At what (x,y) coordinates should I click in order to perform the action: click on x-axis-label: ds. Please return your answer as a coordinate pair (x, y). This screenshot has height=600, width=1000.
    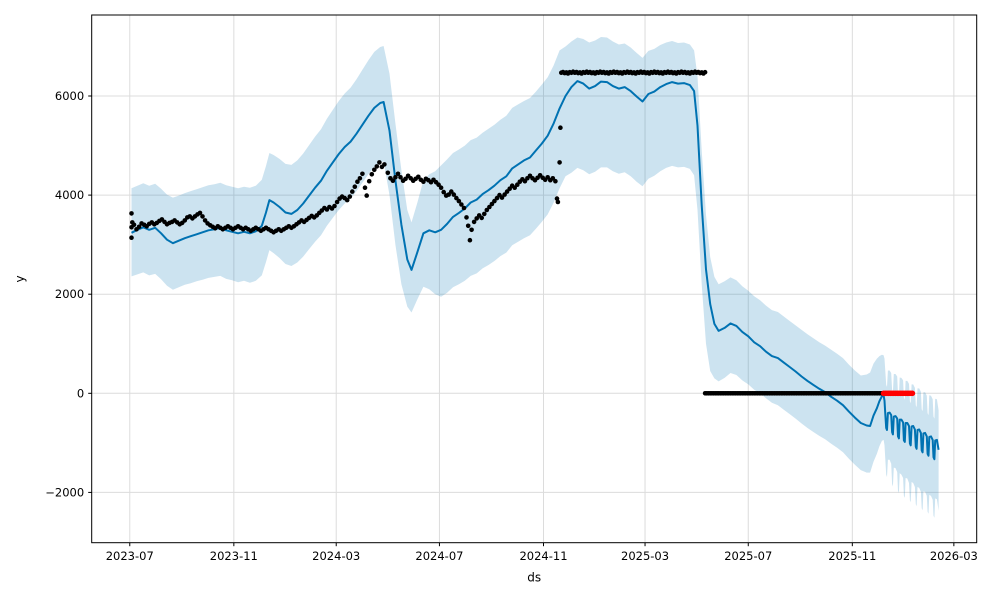
    Looking at the image, I should click on (534, 578).